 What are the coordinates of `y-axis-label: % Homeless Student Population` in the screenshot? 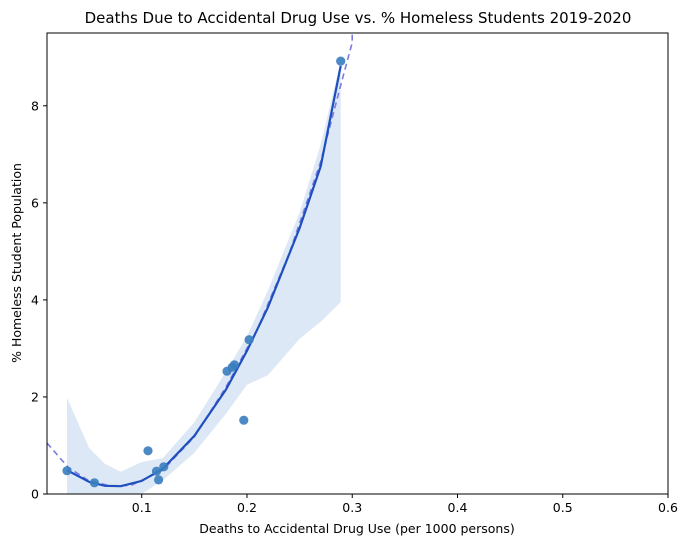 It's located at (16, 263).